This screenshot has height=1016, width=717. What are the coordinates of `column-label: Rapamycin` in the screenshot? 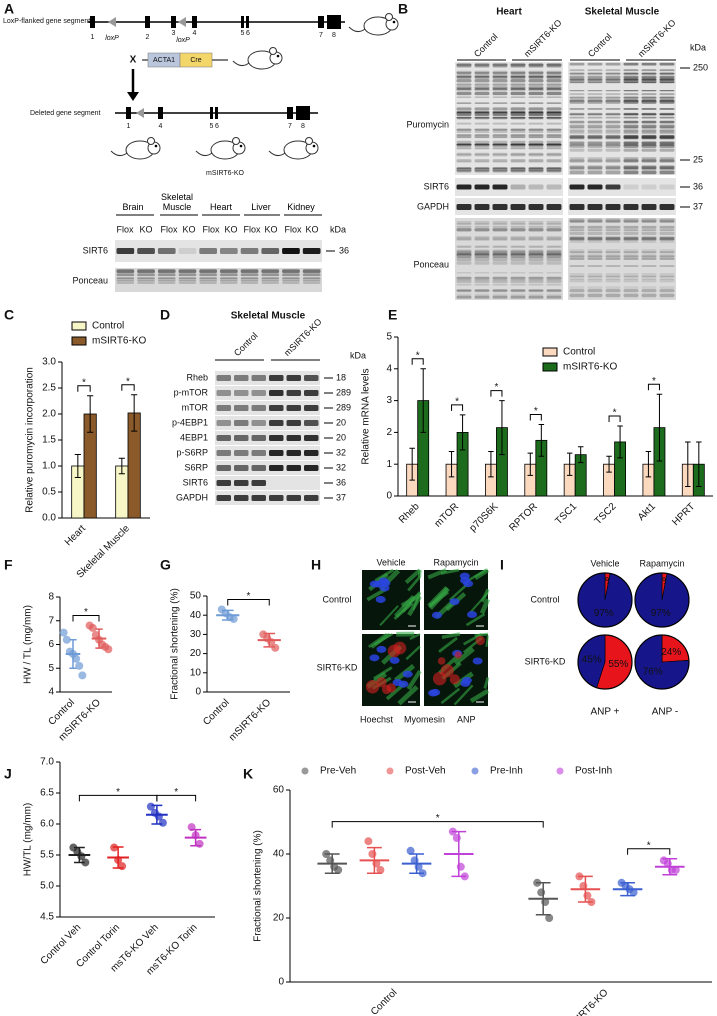 It's located at (455, 562).